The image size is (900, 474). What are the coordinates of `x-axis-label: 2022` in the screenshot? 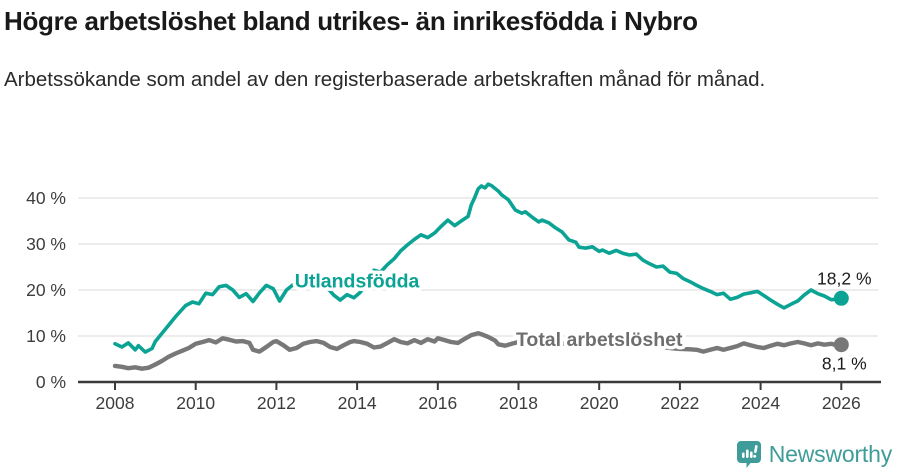 It's located at (679, 403).